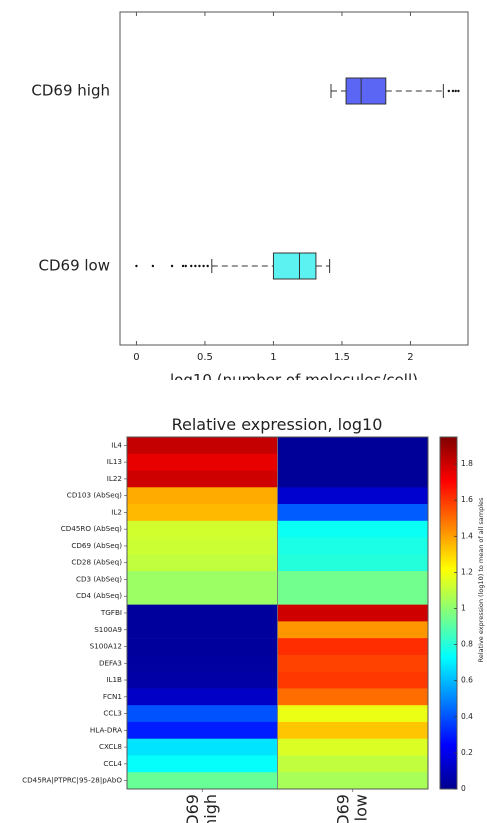 This screenshot has width=487, height=823. What do you see at coordinates (116, 444) in the screenshot?
I see `row-label: IL4` at bounding box center [116, 444].